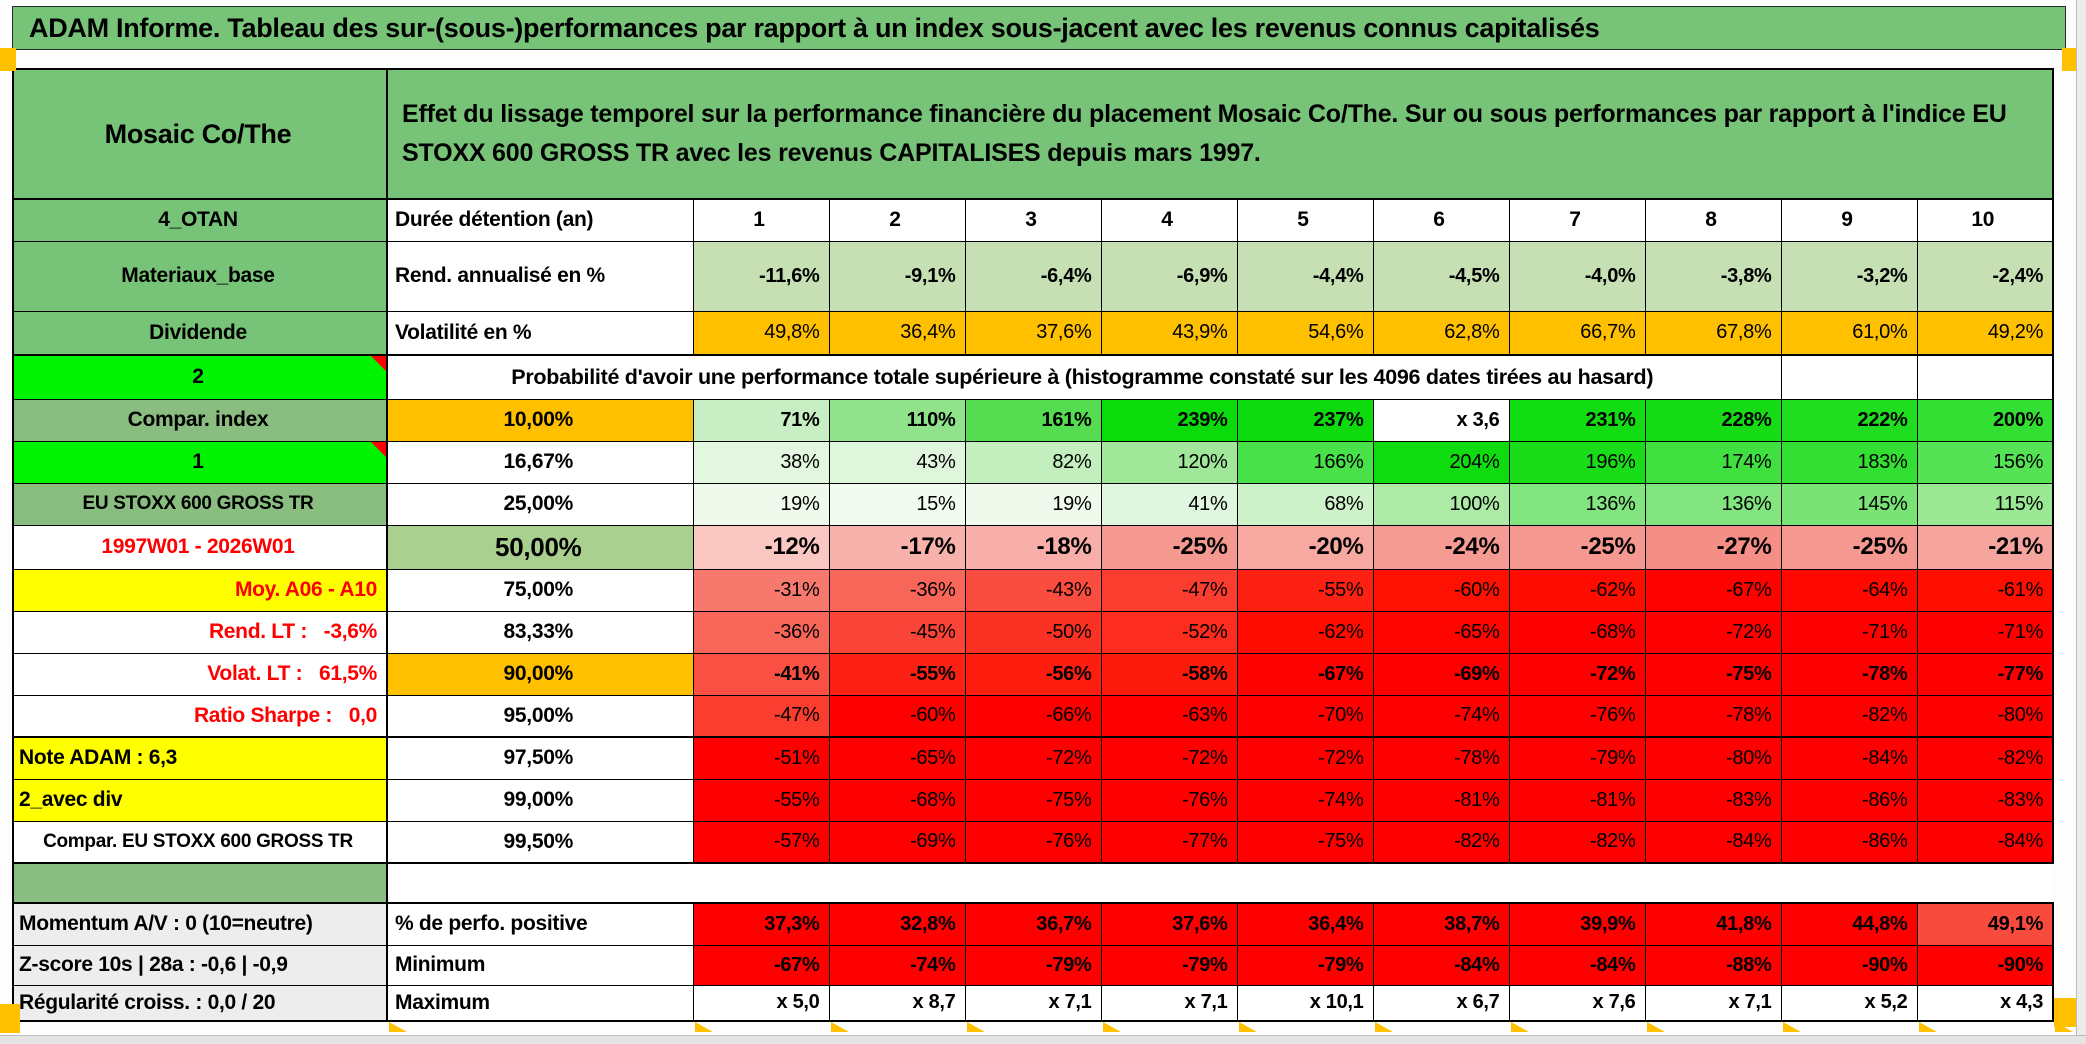 The width and height of the screenshot is (2086, 1044). What do you see at coordinates (1169, 504) in the screenshot?
I see `data-cell: 41%` at bounding box center [1169, 504].